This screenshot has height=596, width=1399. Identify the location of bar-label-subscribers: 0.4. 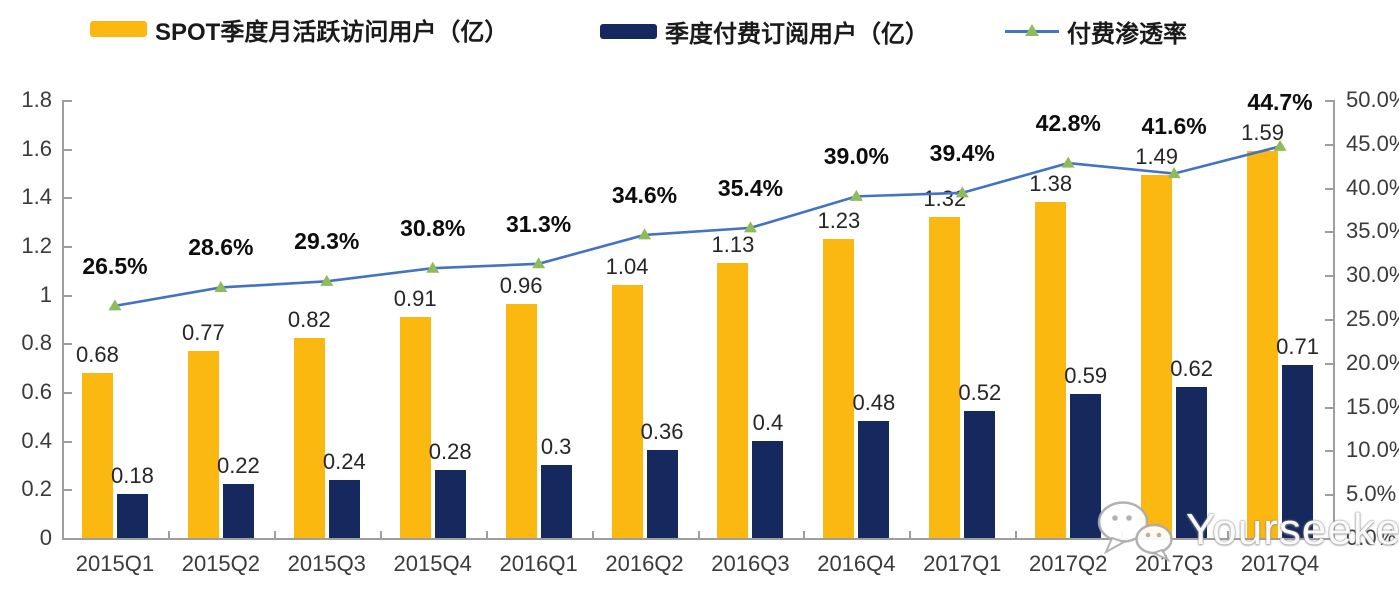
(768, 422).